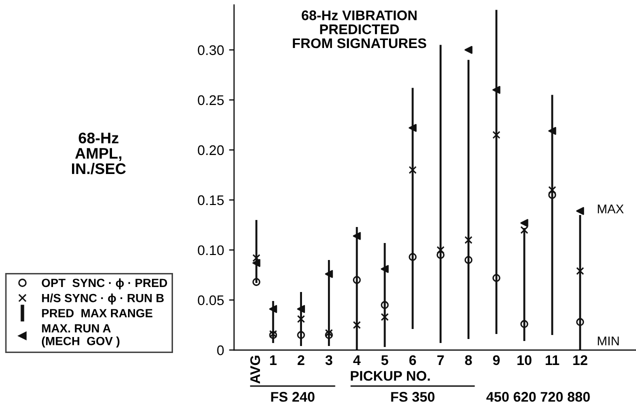  What do you see at coordinates (97, 313) in the screenshot?
I see `legend-label: PRED MAX RANGE` at bounding box center [97, 313].